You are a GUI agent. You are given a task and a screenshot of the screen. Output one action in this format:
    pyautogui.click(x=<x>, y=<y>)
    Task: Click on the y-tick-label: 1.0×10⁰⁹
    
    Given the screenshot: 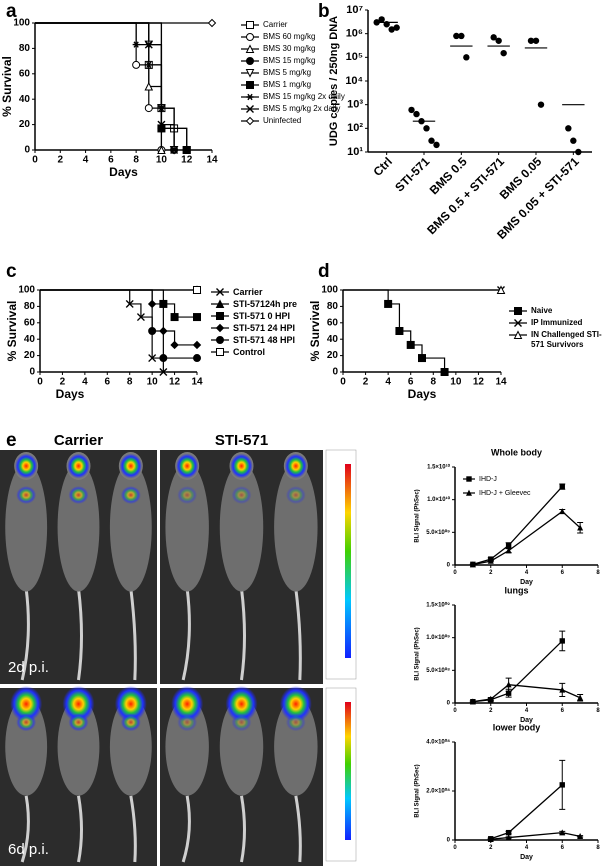 What is the action you would take?
    pyautogui.click(x=438, y=637)
    